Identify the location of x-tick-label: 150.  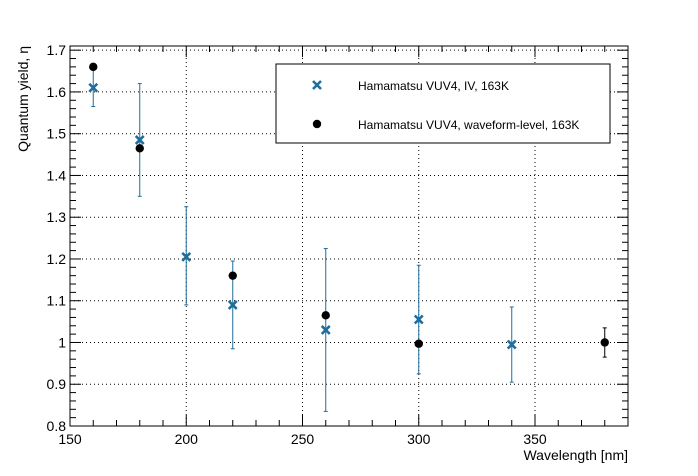
(70, 439).